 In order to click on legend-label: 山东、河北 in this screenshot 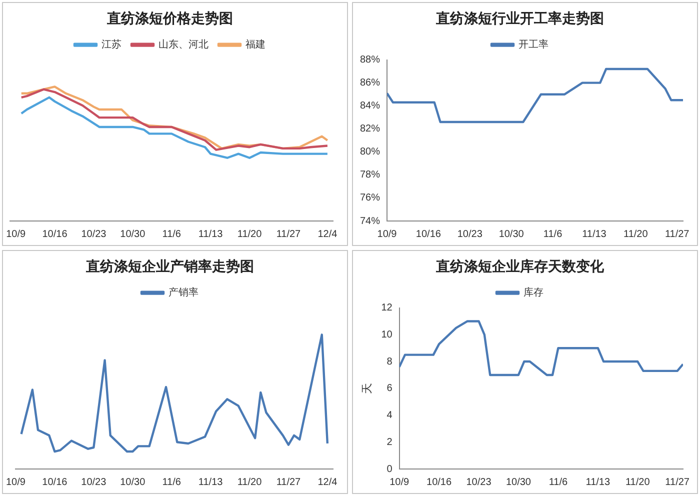, I will do `click(183, 44)`.